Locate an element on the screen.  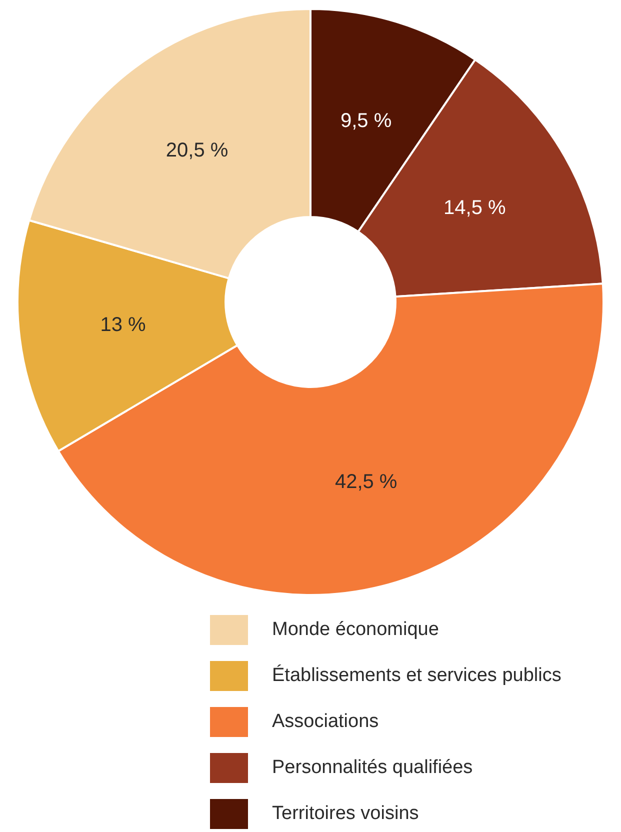
legend-label: Personnalités qualifiées is located at coordinates (372, 768).